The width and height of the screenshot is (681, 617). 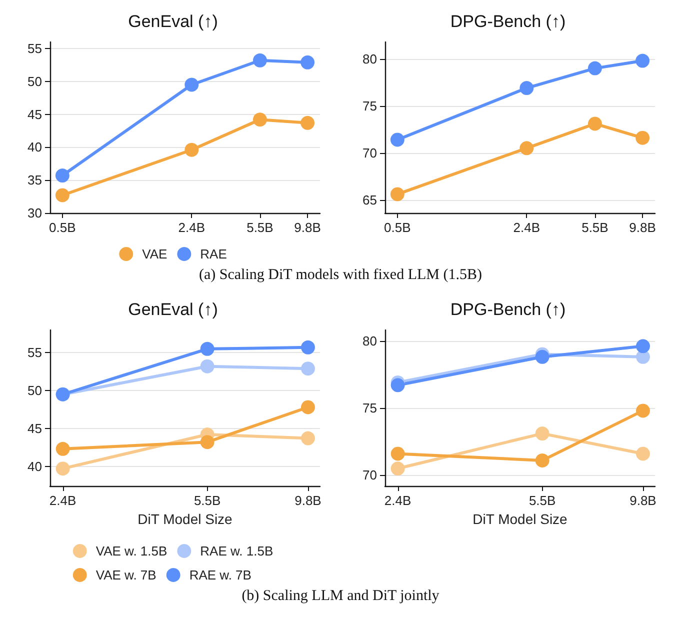 I want to click on text: (a) Scaling DiT models with fixed LLM (1.5B), so click(x=340, y=275).